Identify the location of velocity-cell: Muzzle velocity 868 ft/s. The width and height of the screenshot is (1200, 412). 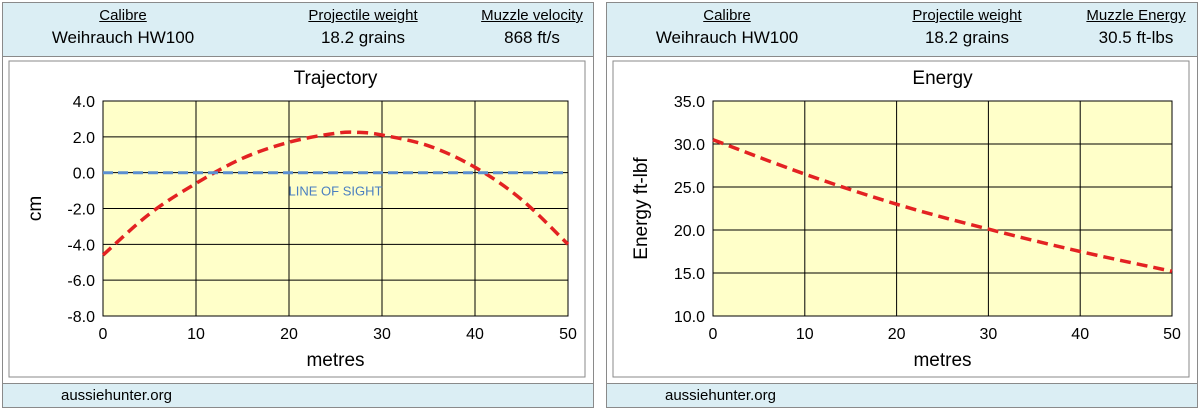
(532, 28).